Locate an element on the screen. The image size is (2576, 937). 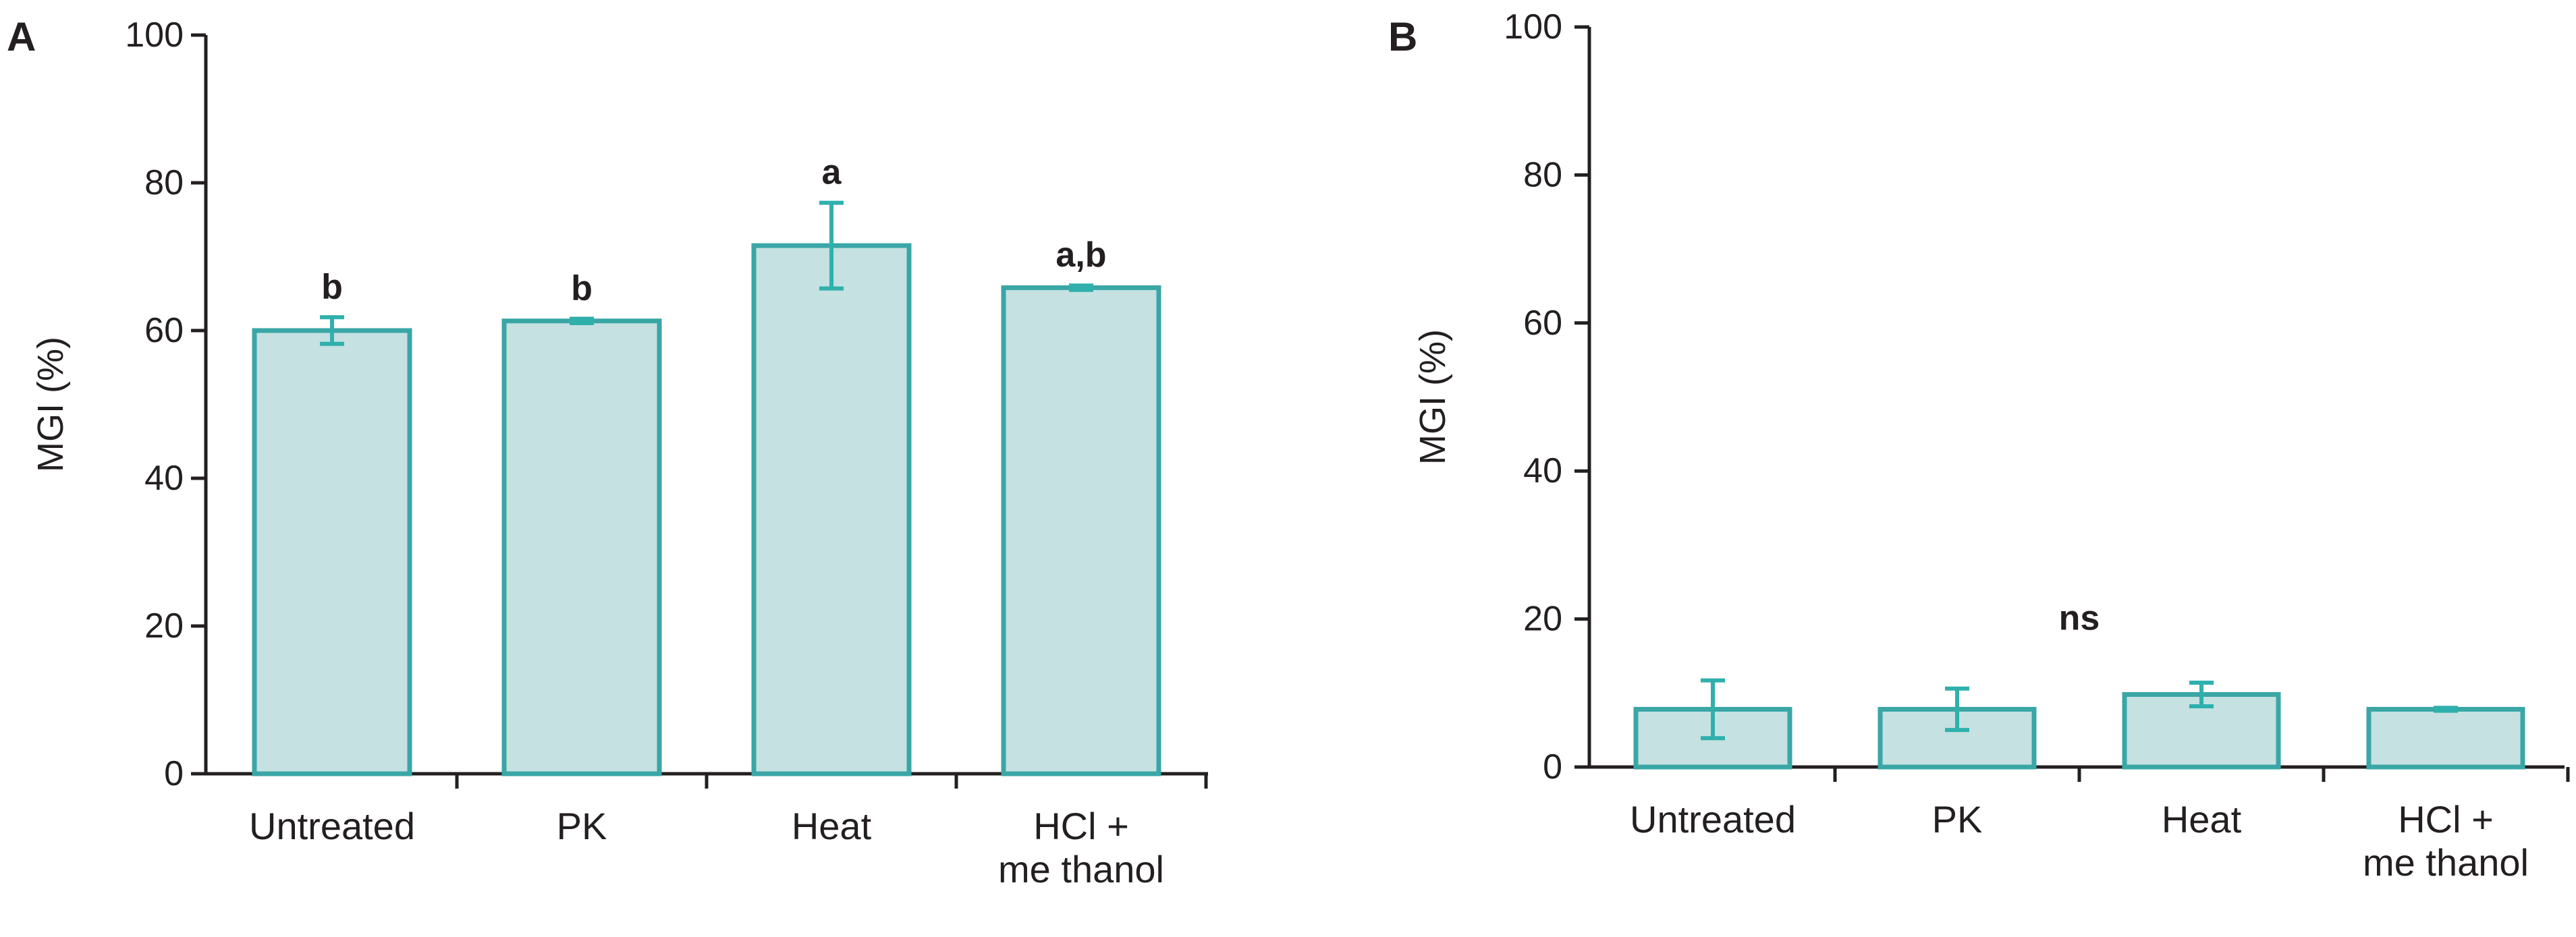
significance-letter: a is located at coordinates (832, 173).